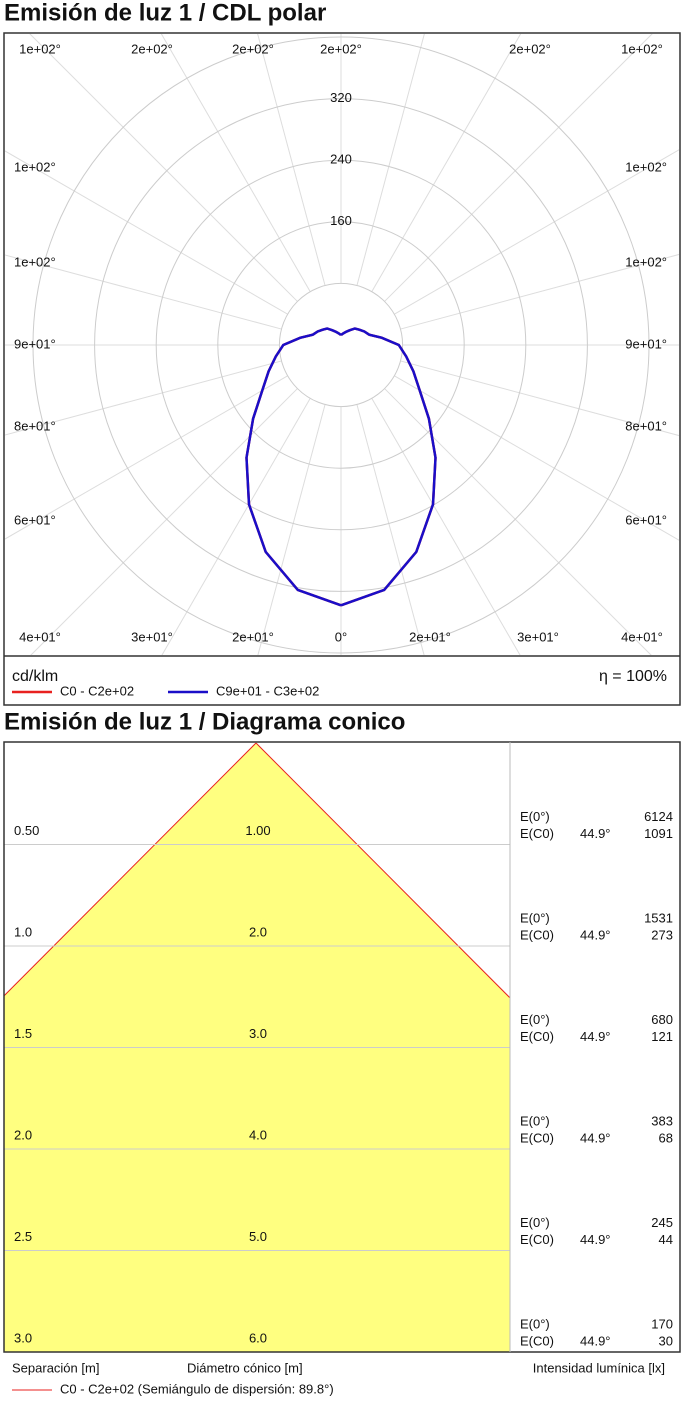 The width and height of the screenshot is (683, 1422). I want to click on diameter-label: 3.0, so click(258, 1033).